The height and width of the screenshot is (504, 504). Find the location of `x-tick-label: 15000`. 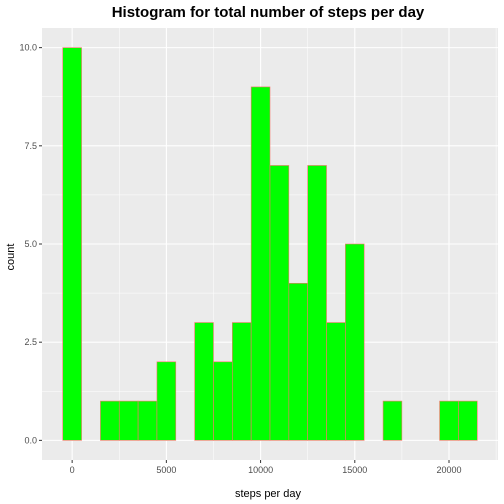

x-tick-label: 15000 is located at coordinates (354, 470).